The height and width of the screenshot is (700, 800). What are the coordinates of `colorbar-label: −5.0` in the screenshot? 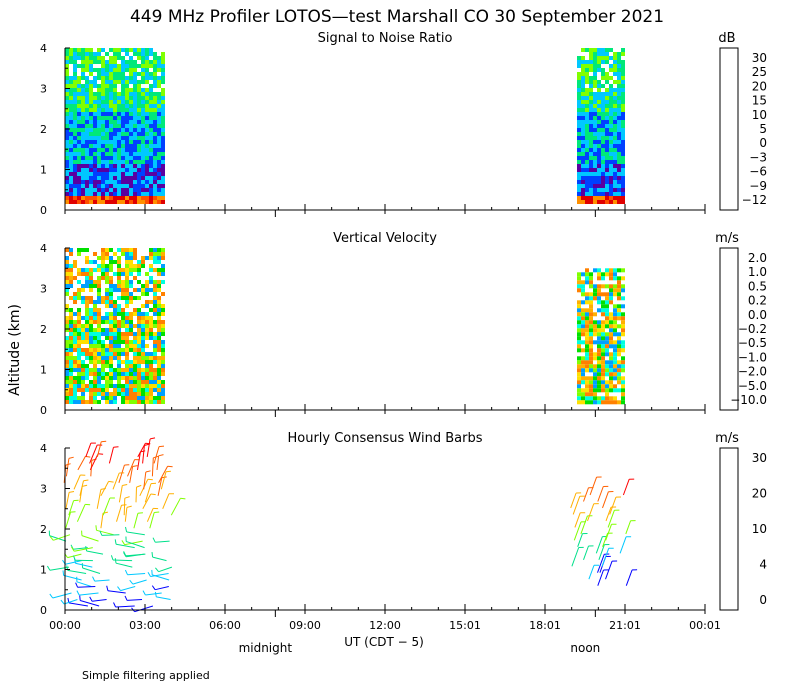 It's located at (752, 386).